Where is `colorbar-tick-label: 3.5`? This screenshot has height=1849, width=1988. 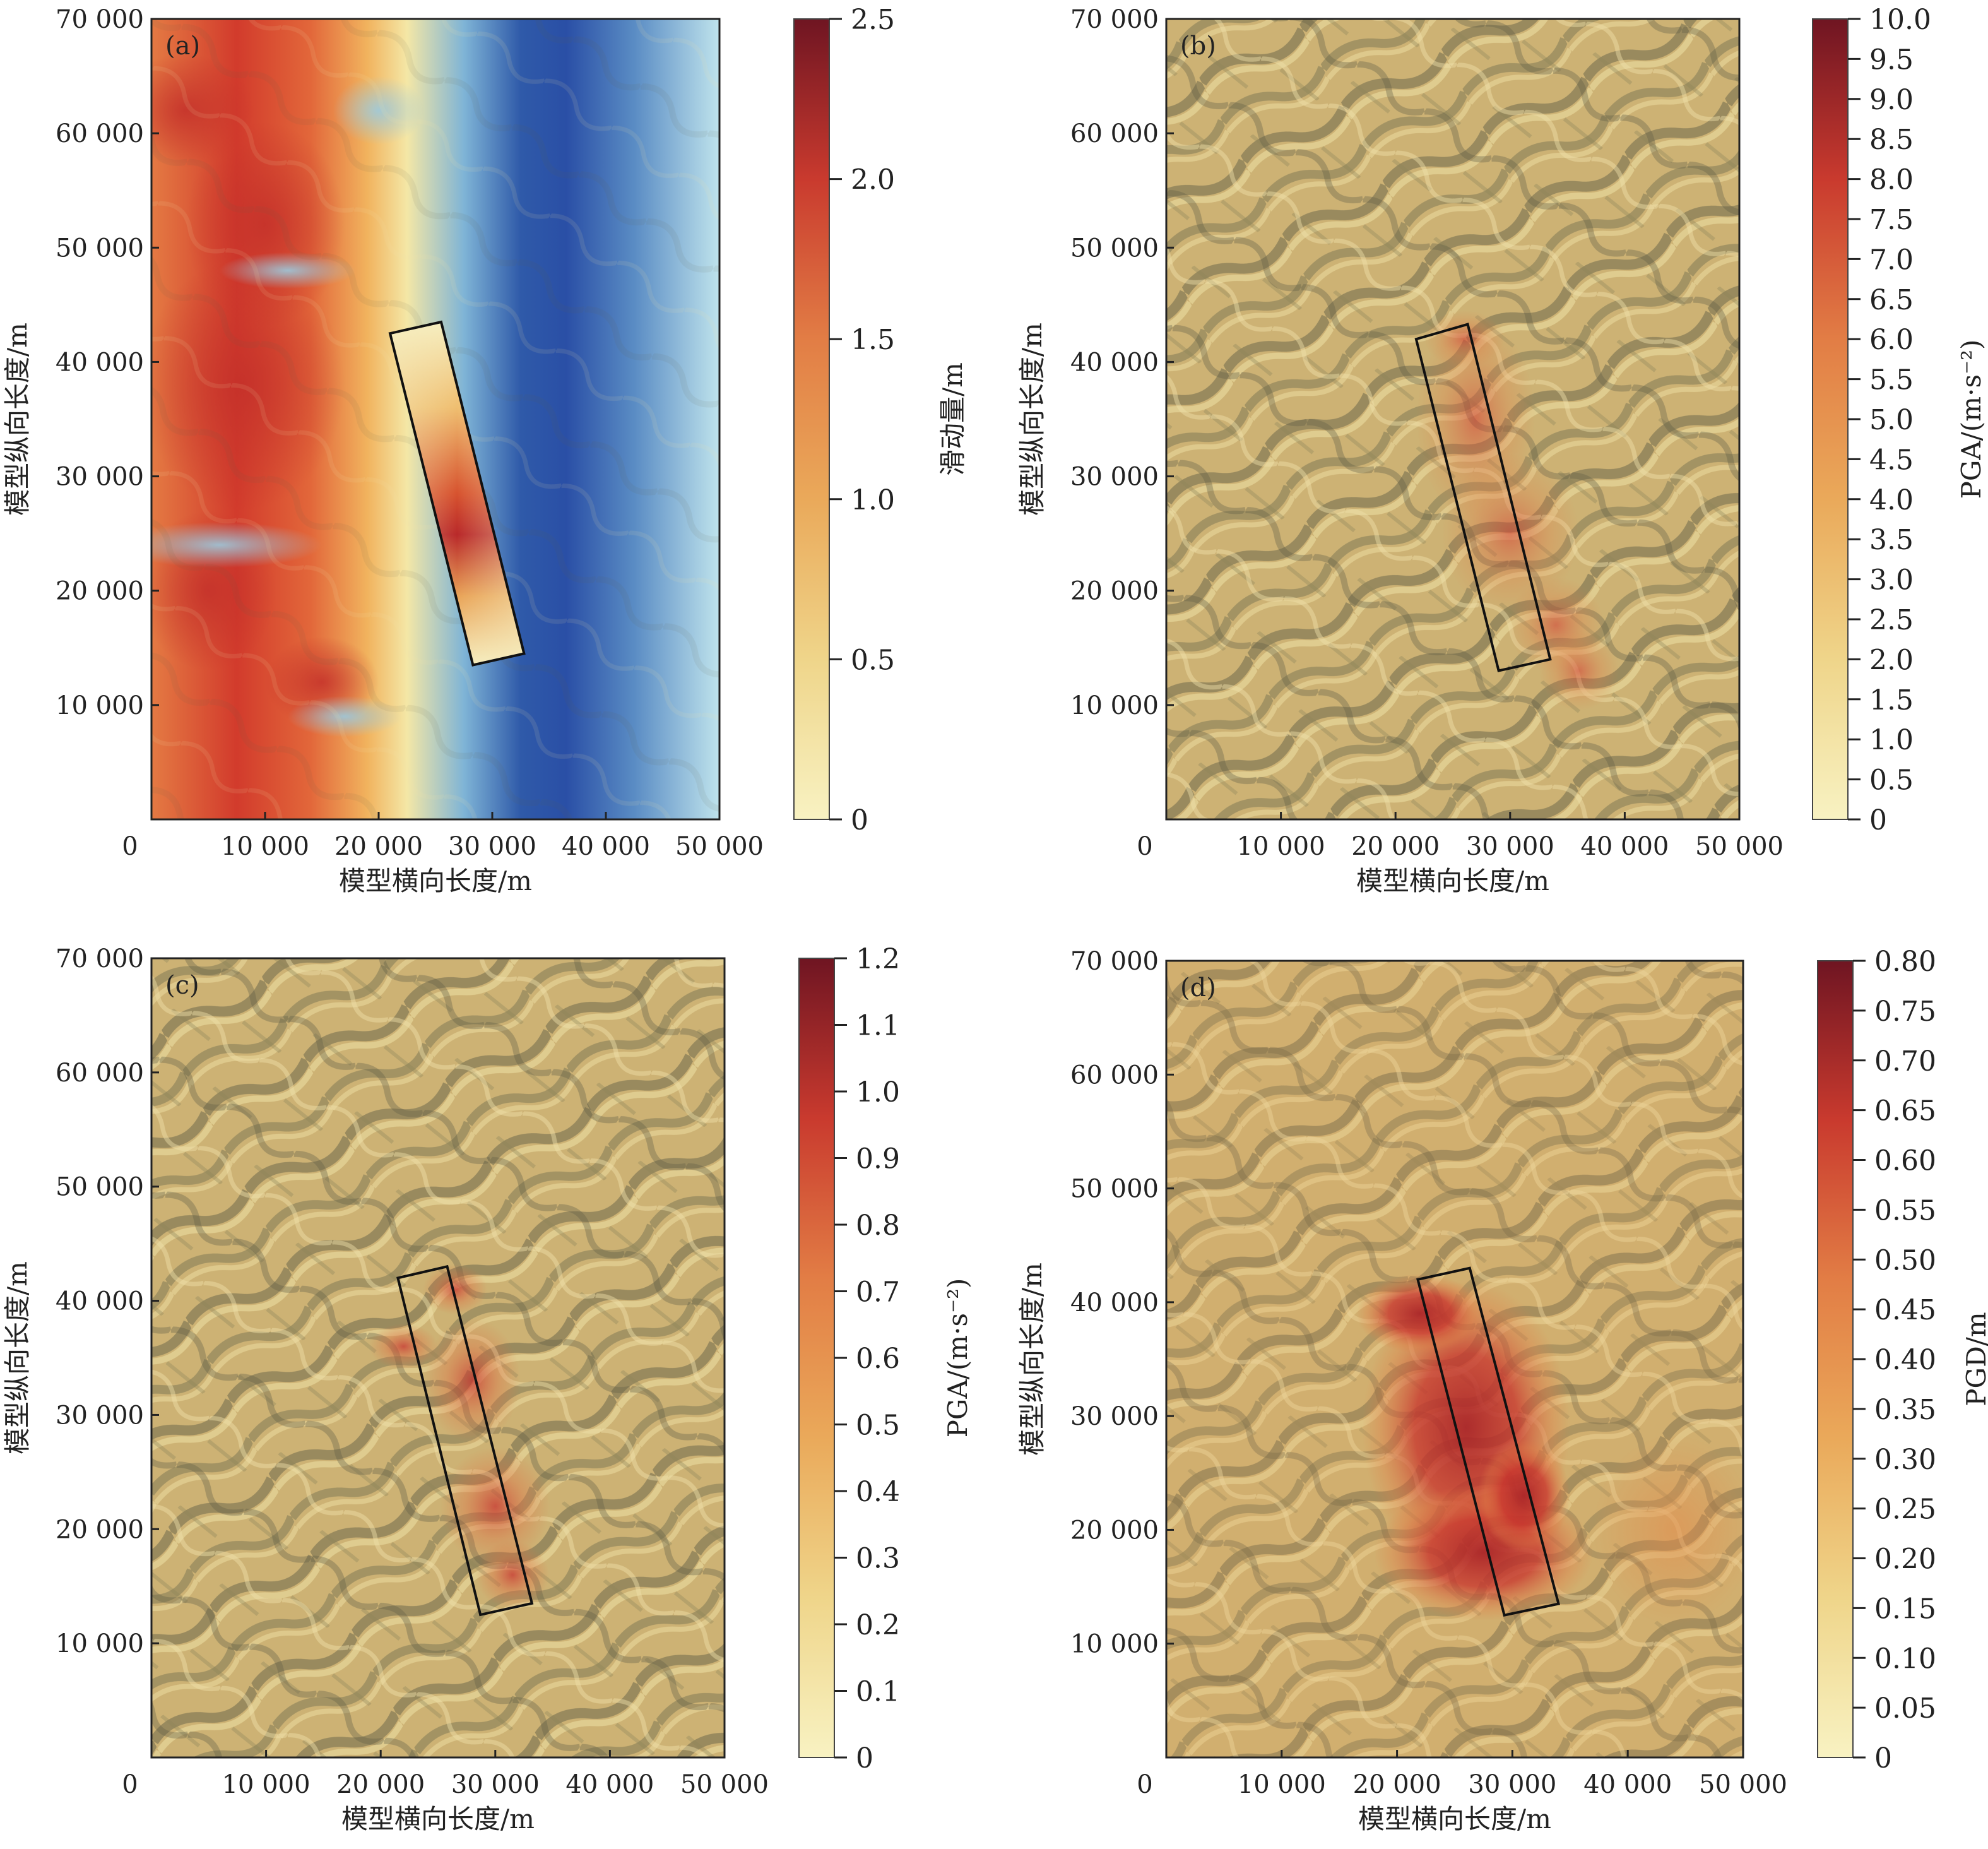
colorbar-tick-label: 3.5 is located at coordinates (1892, 540).